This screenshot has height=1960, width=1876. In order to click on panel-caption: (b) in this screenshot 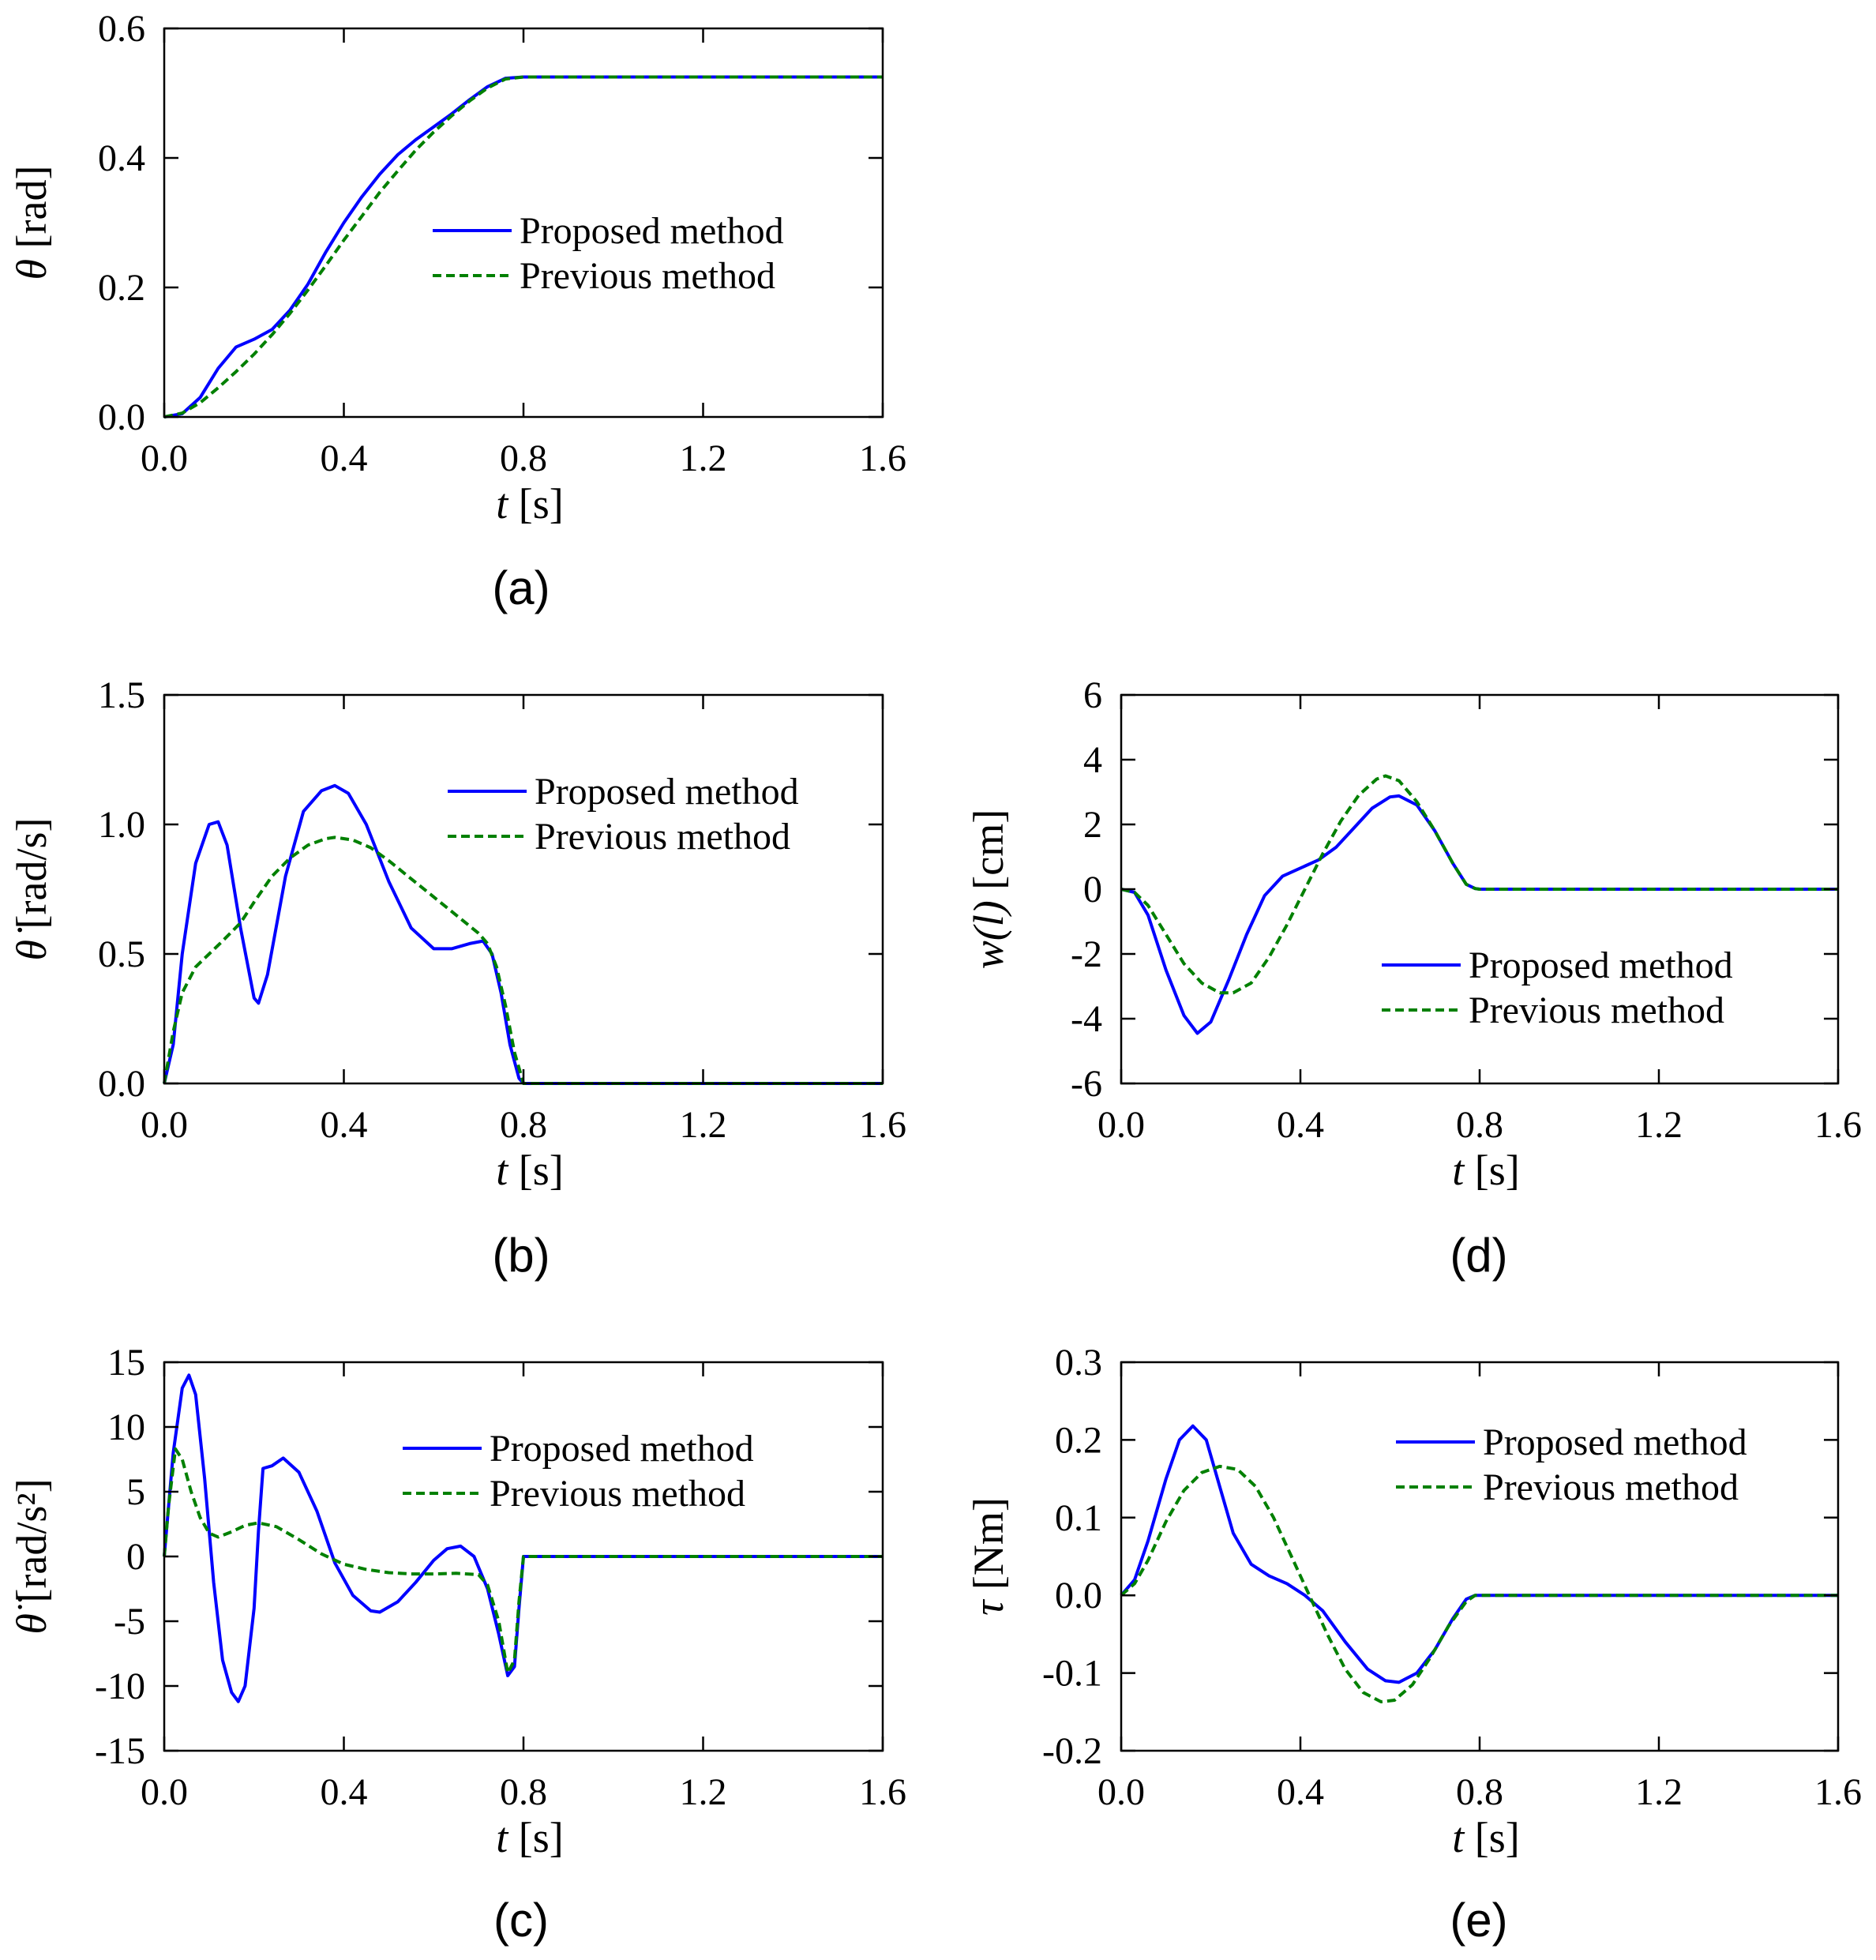, I will do `click(521, 1255)`.